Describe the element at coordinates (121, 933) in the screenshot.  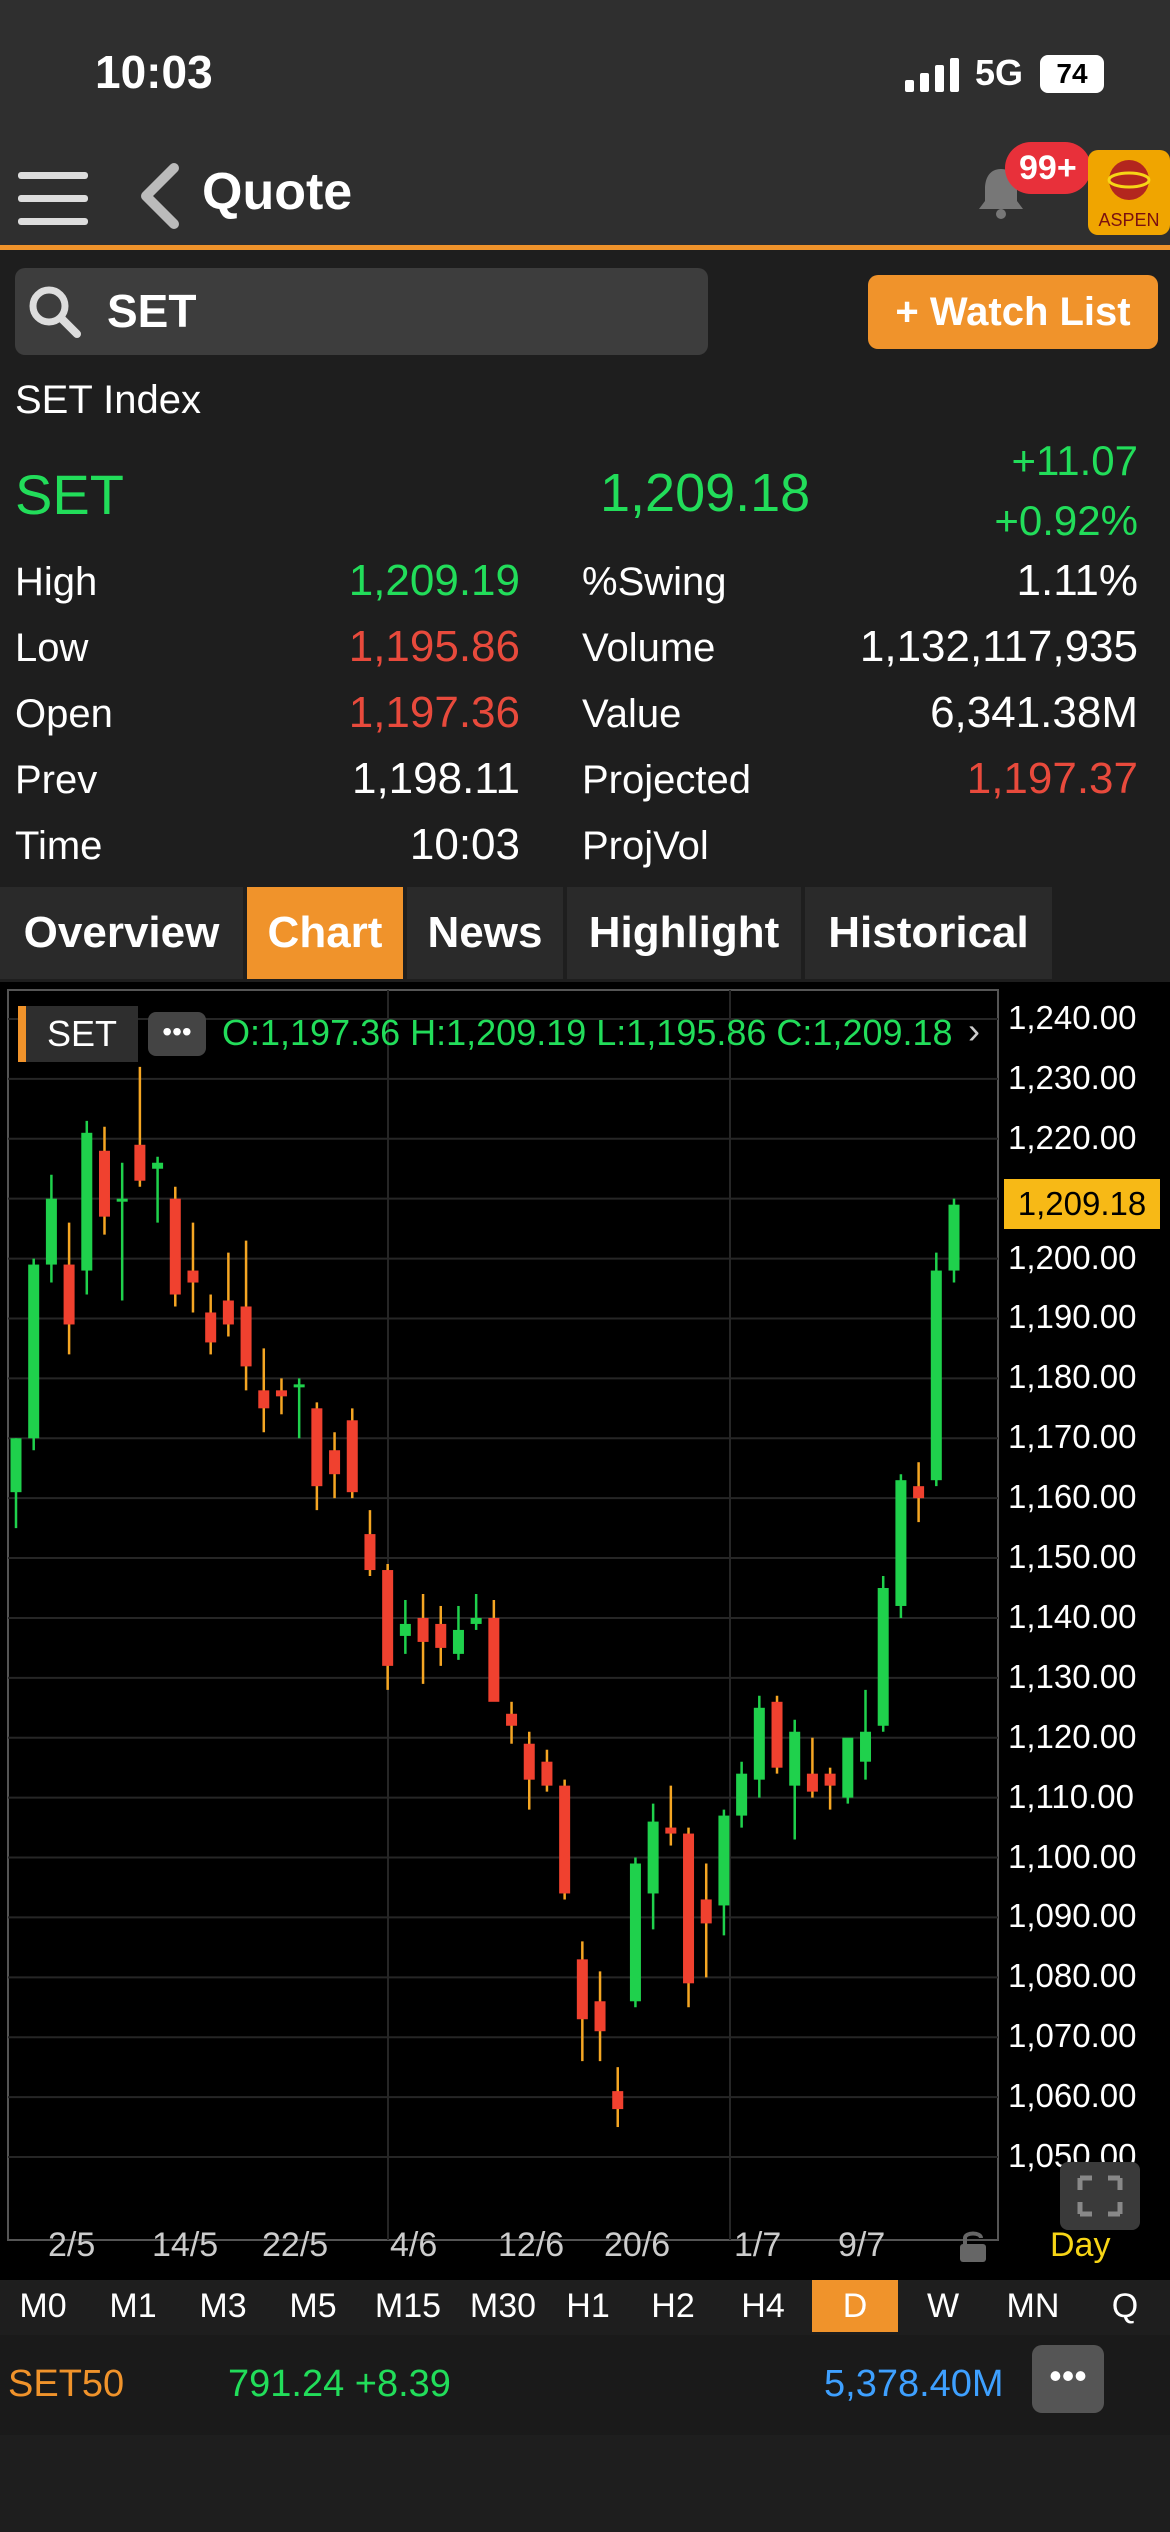
I see `tab-overview: Overview` at that location.